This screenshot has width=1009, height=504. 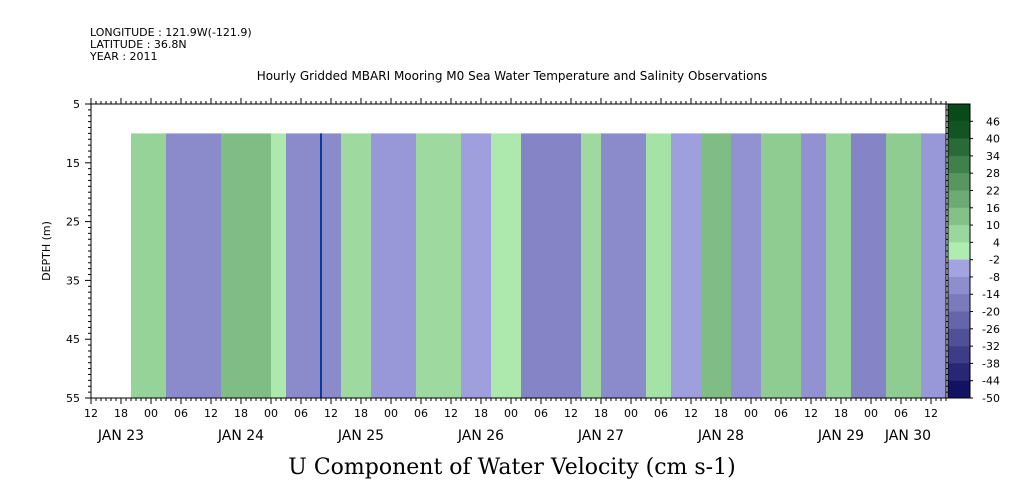 What do you see at coordinates (994, 277) in the screenshot?
I see `colorbar-label: -8` at bounding box center [994, 277].